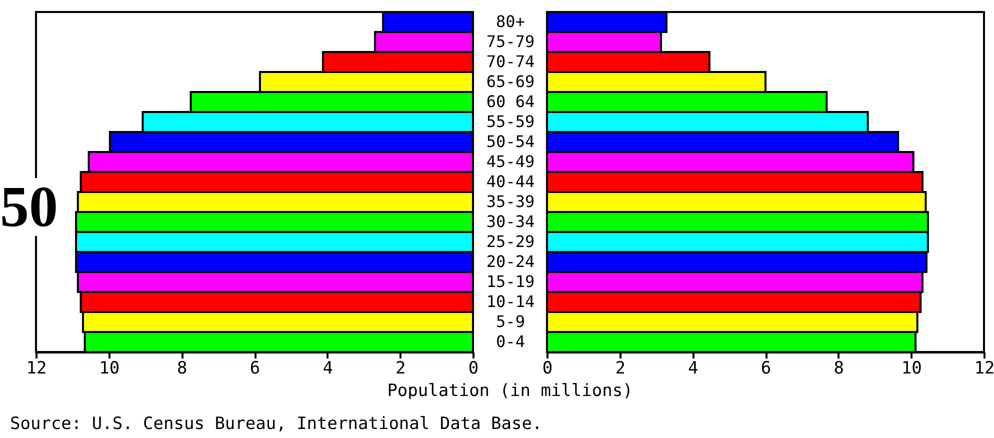  I want to click on y-tick-label: 65-69, so click(510, 81).